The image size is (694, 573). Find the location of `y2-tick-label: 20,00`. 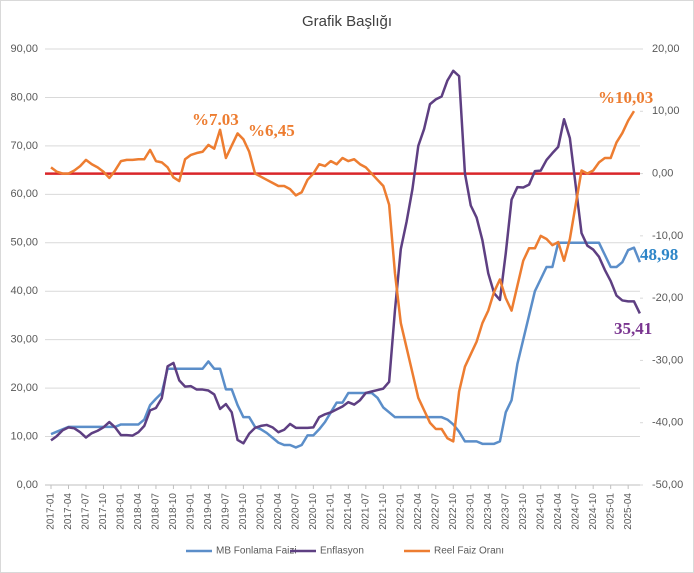

y2-tick-label: 20,00 is located at coordinates (666, 49).